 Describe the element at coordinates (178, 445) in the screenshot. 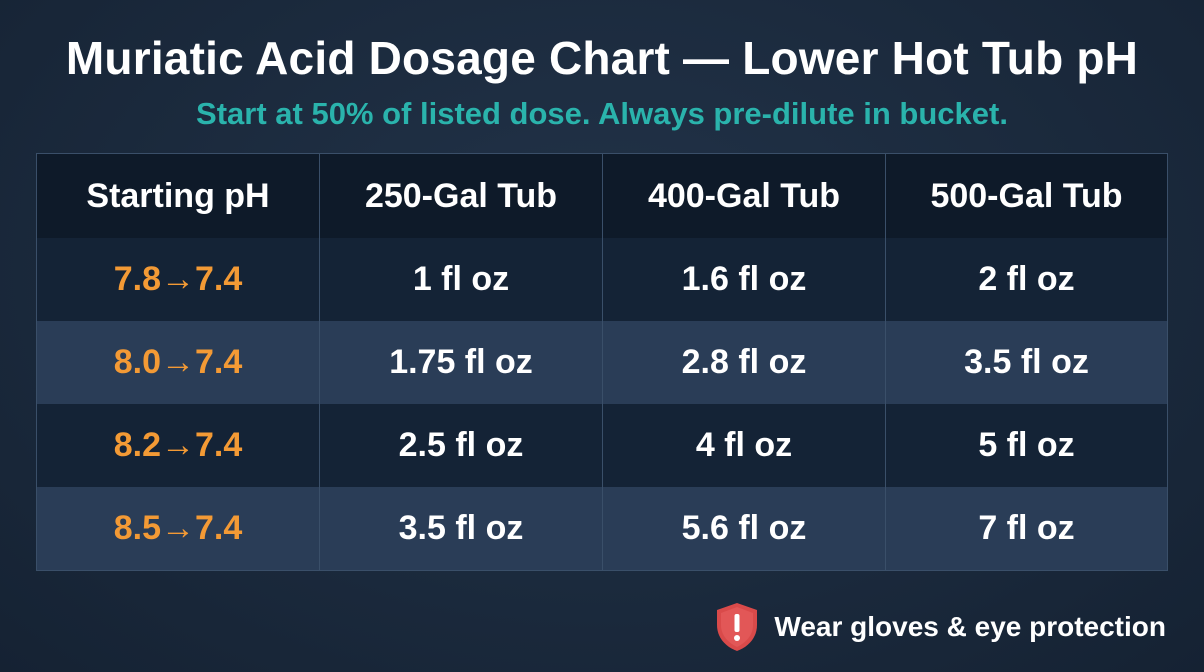

I see `ph-range-cell: 8.2→7.4` at that location.